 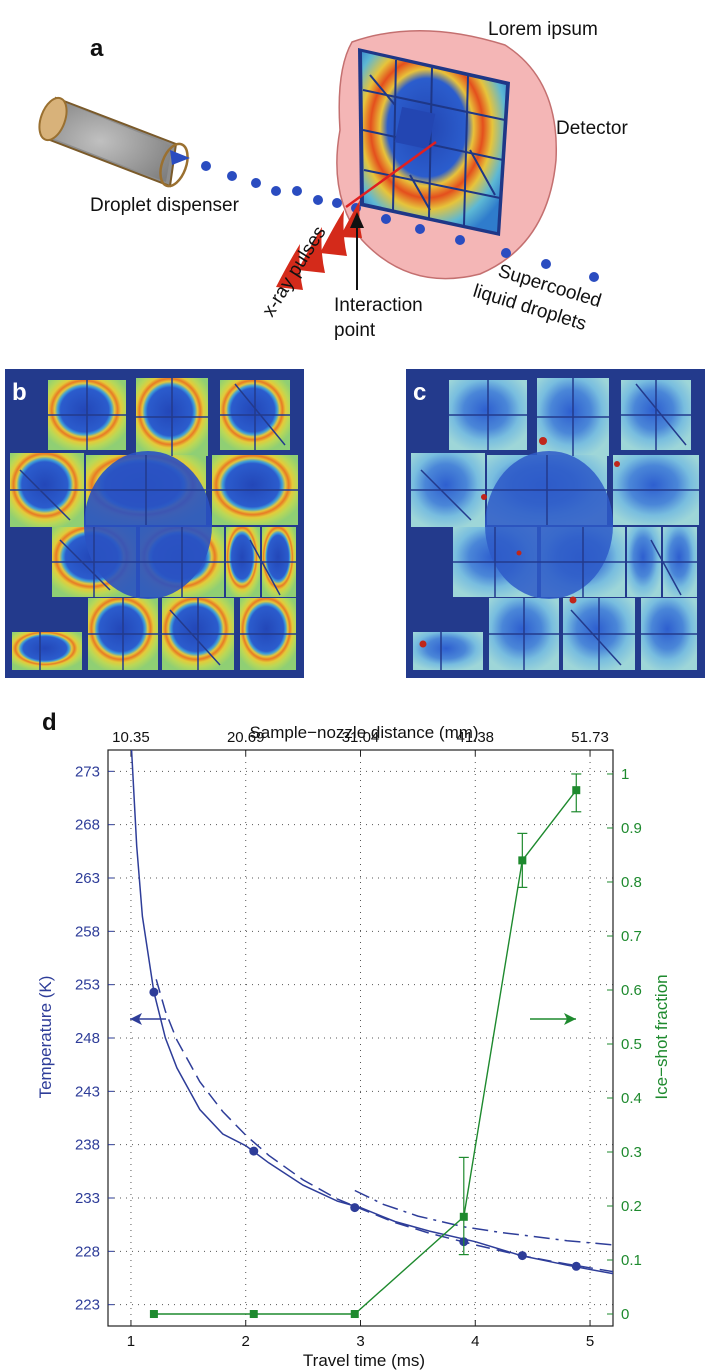 I want to click on panel-b: b, so click(x=154, y=523).